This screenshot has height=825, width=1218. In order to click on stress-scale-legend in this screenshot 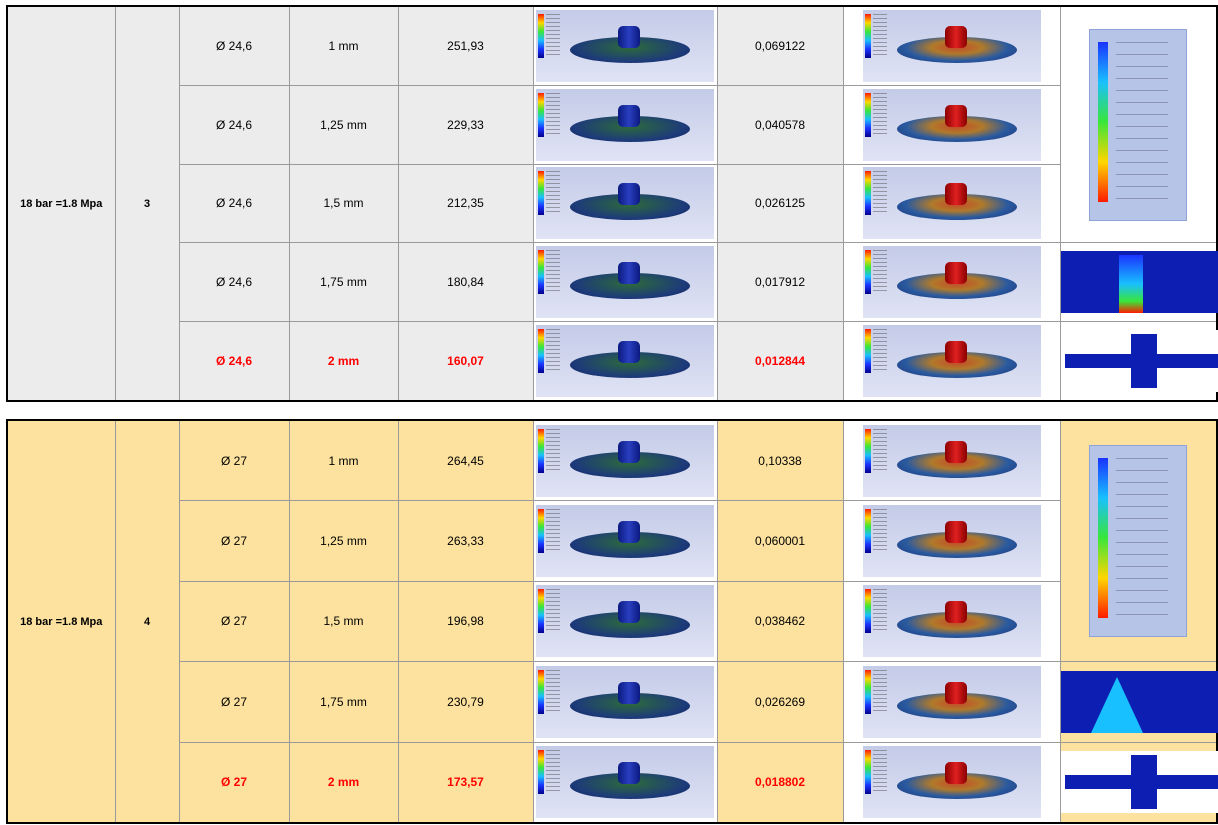, I will do `click(1138, 541)`.